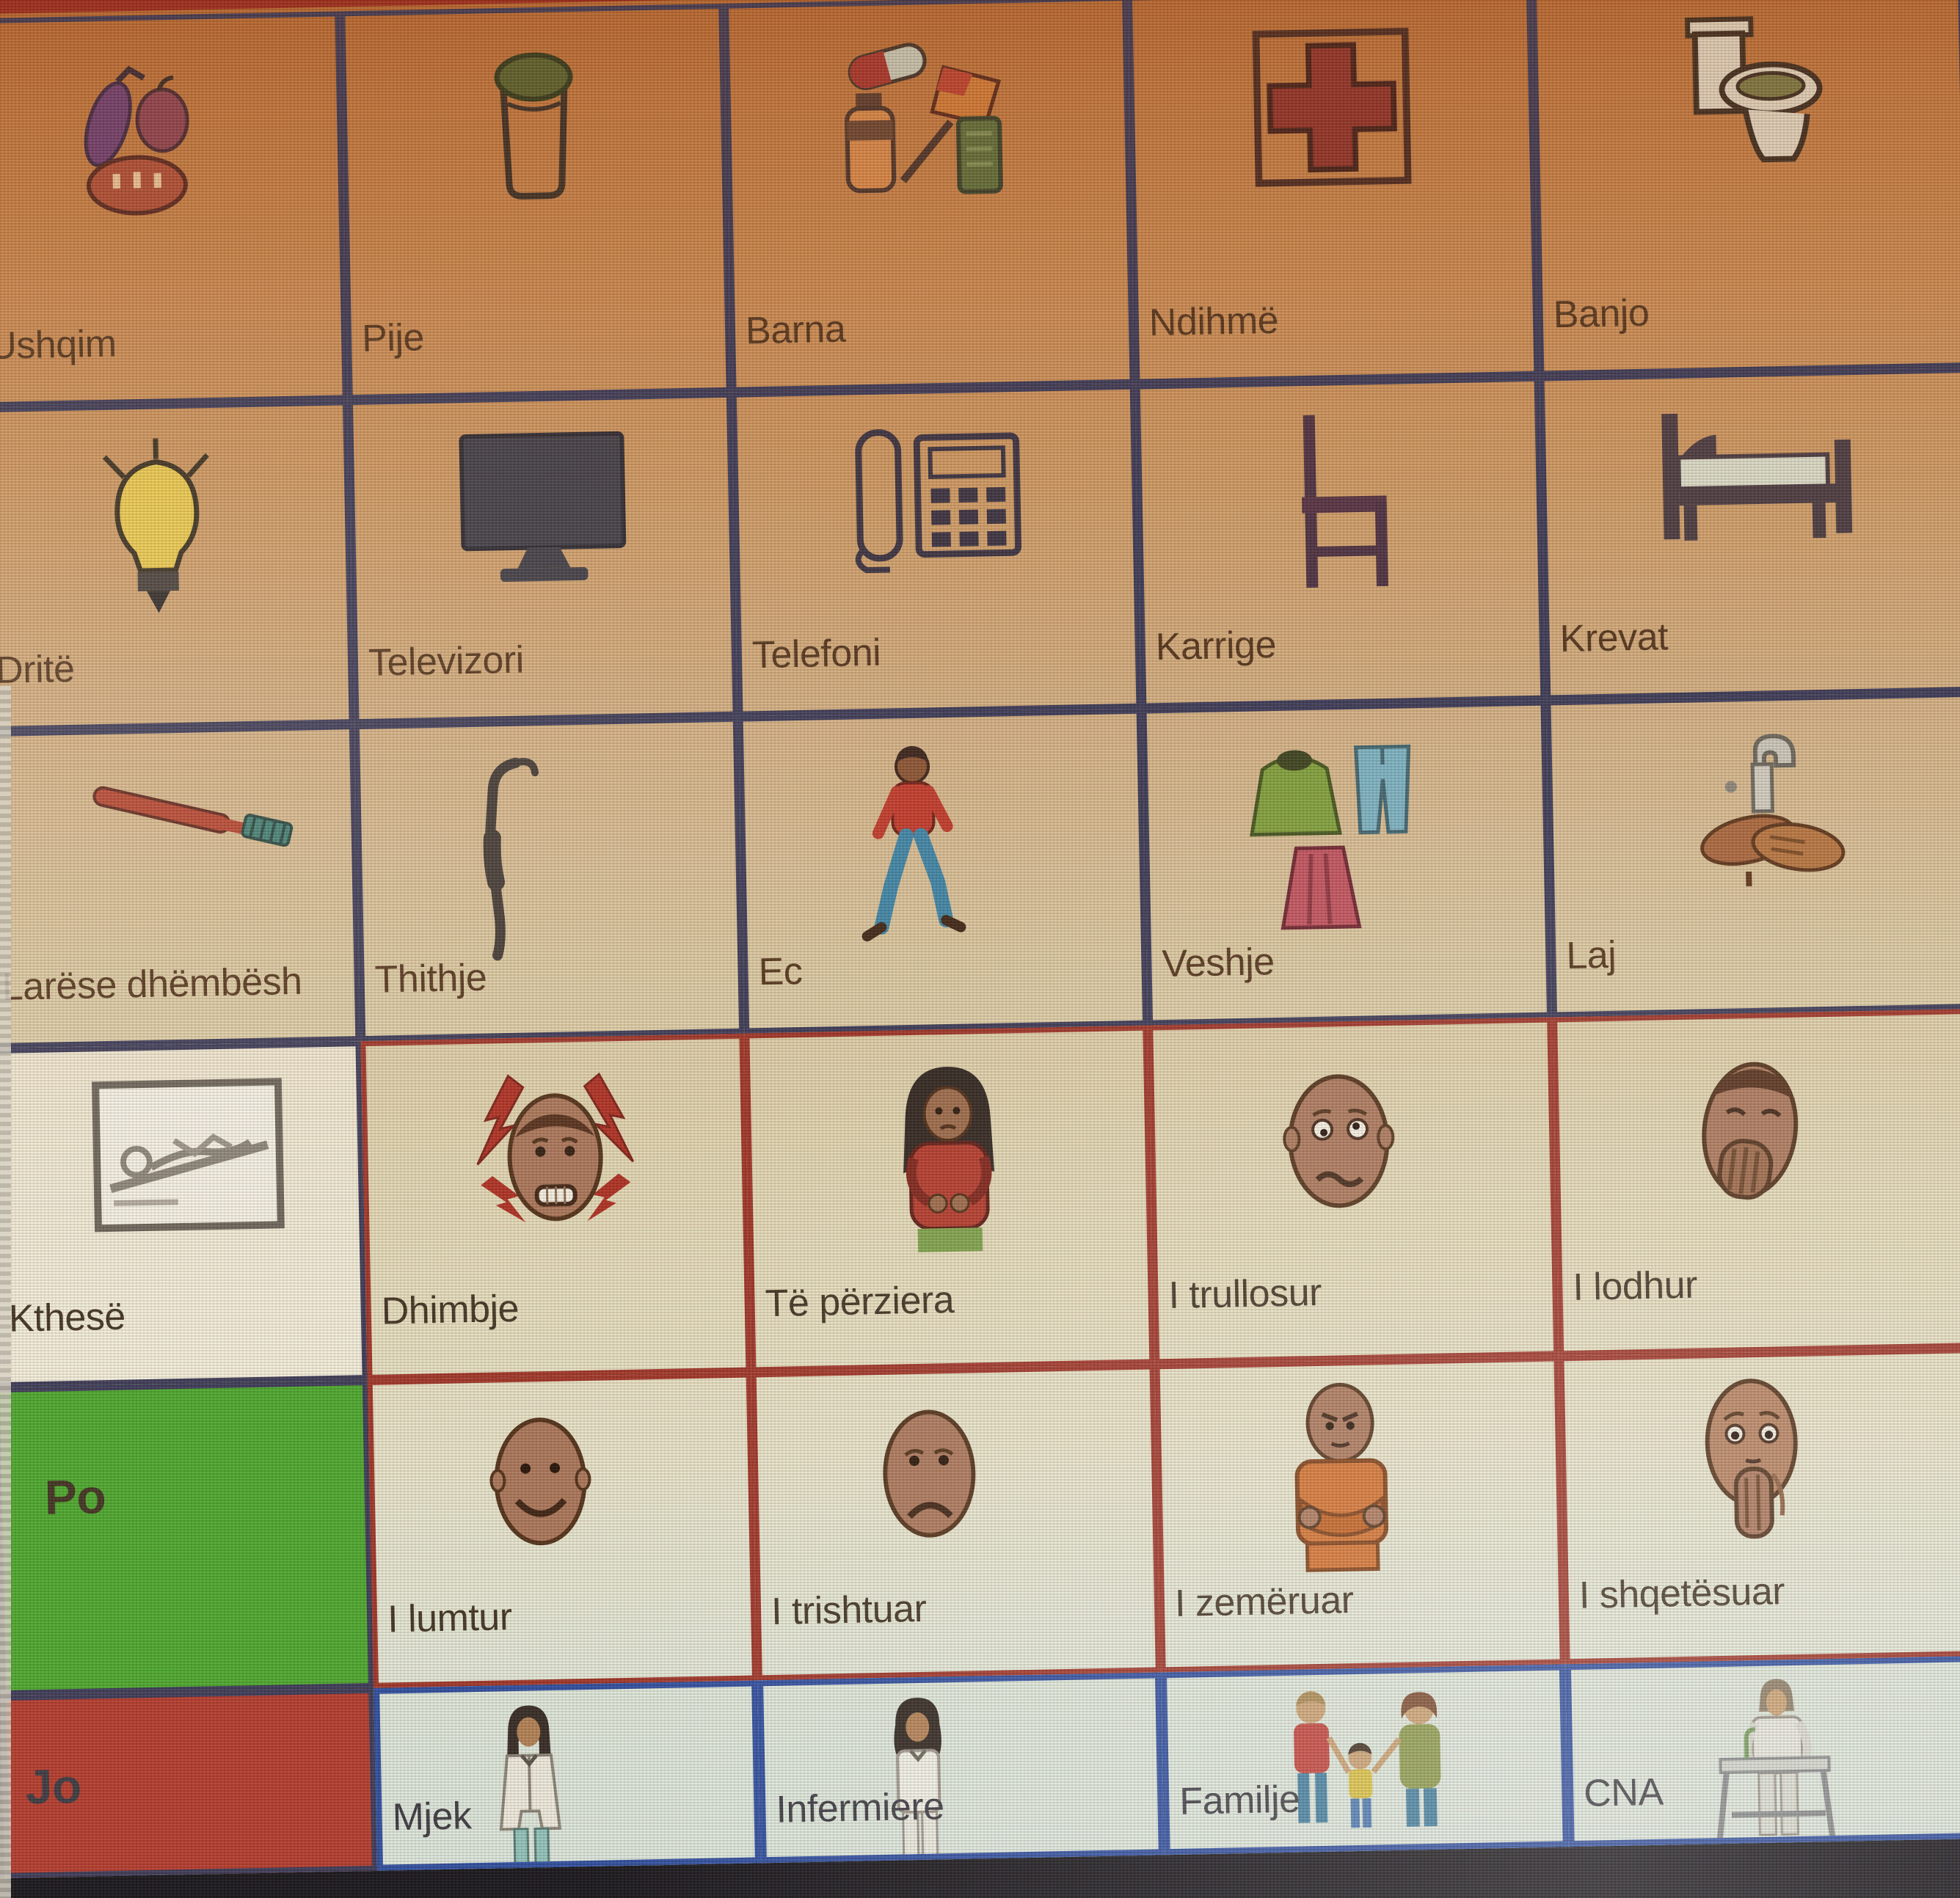 The height and width of the screenshot is (1898, 1960). Describe the element at coordinates (534, 128) in the screenshot. I see `drink-icon` at that location.